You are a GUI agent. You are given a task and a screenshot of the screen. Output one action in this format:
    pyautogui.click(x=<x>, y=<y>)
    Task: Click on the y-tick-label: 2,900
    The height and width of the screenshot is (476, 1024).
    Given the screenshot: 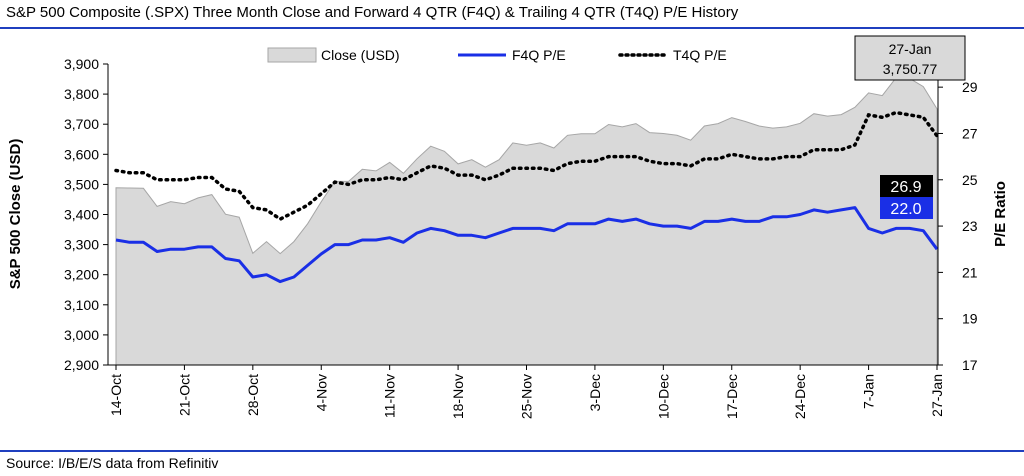 What is the action you would take?
    pyautogui.click(x=81, y=365)
    